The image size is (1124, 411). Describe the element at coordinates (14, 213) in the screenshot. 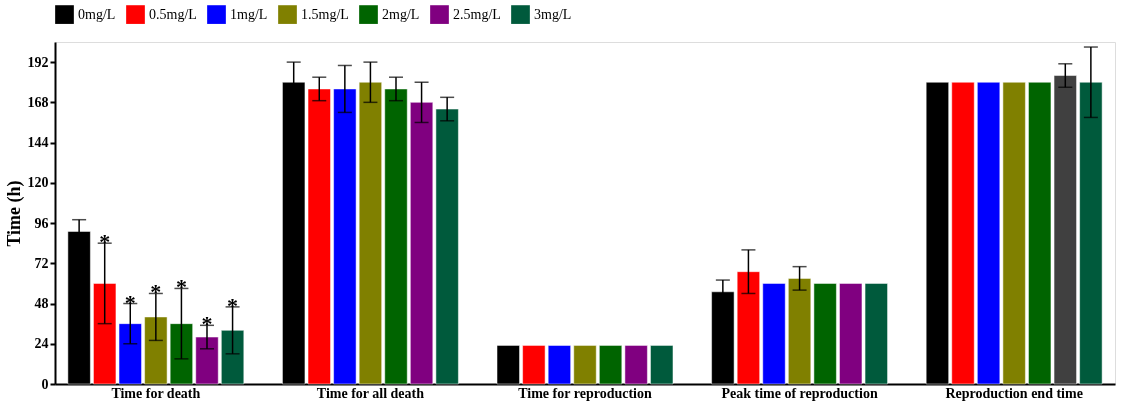

I see `y-axis-title: Time (h)` at that location.